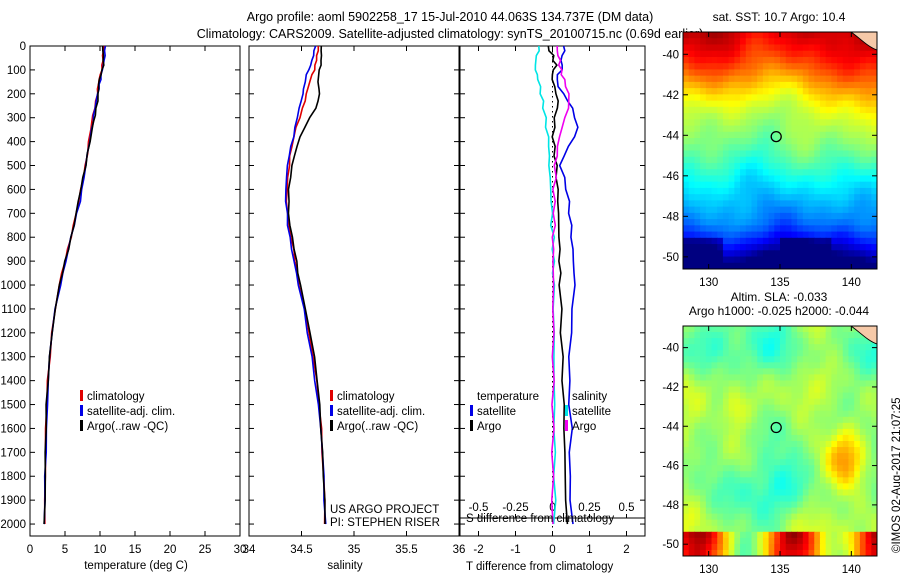 This screenshot has height=580, width=900. Describe the element at coordinates (590, 397) in the screenshot. I see `legend-group-title: salinity` at that location.